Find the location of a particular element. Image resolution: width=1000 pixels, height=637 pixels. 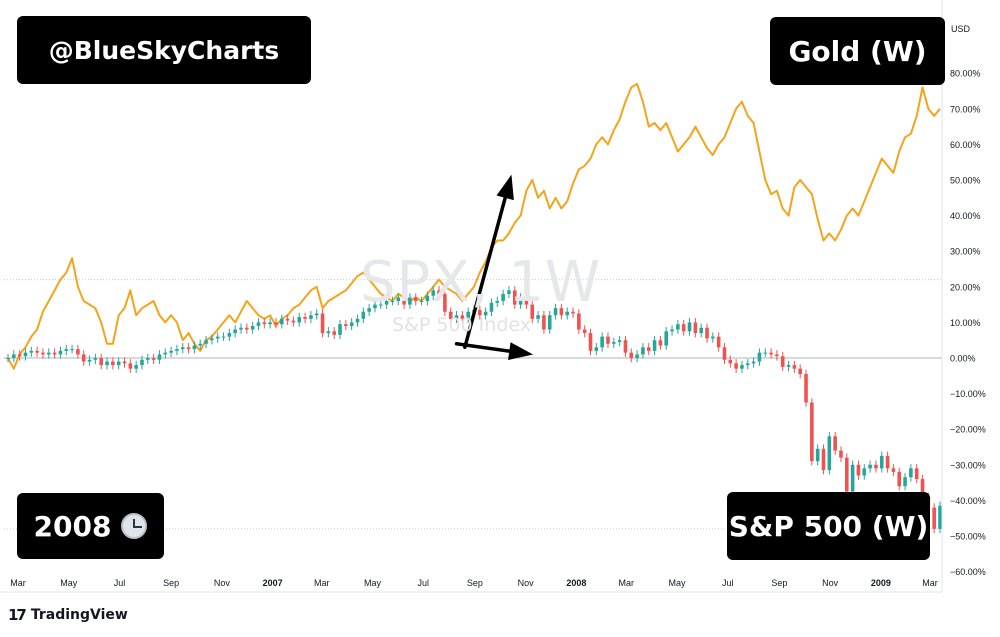

y-tick-label: −60.00% is located at coordinates (968, 572).